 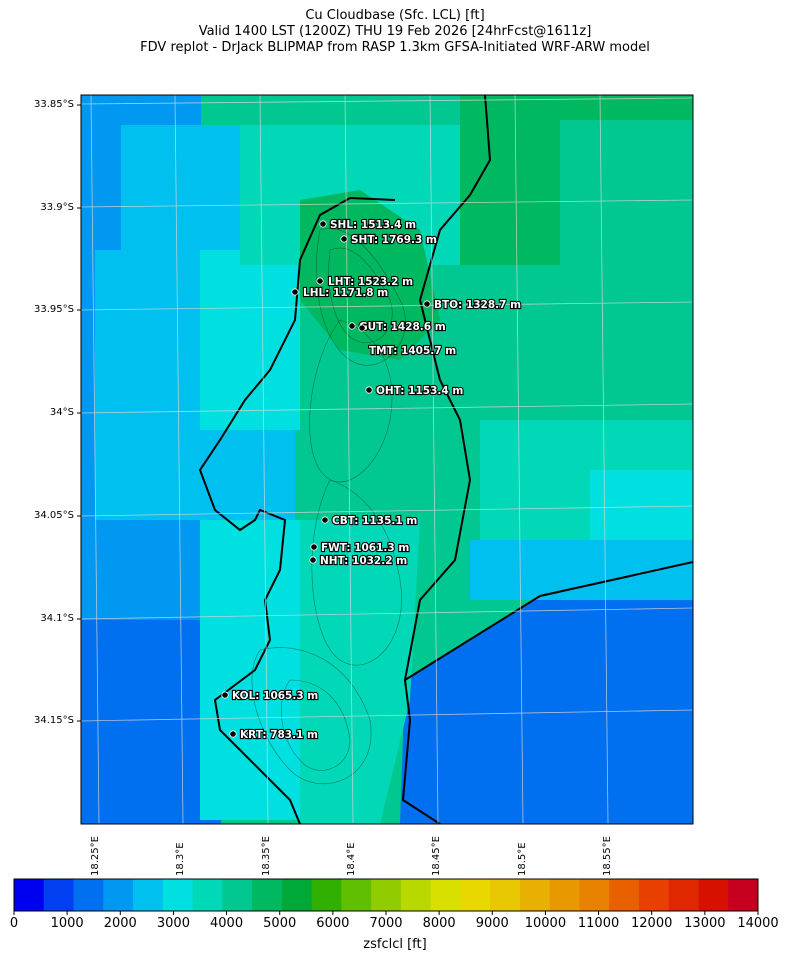 What do you see at coordinates (54, 515) in the screenshot?
I see `lat-label: 34.05°S` at bounding box center [54, 515].